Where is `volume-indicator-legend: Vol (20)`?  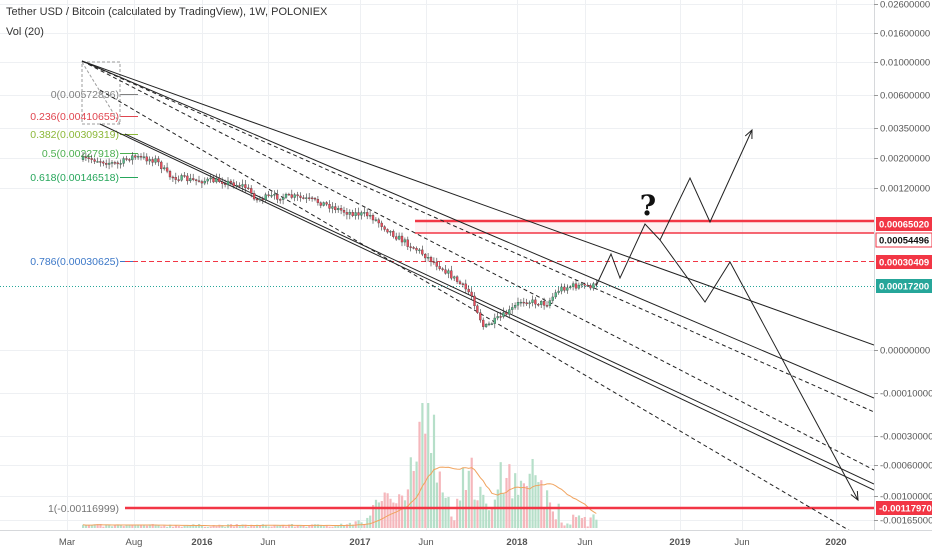
volume-indicator-legend: Vol (20) is located at coordinates (25, 32).